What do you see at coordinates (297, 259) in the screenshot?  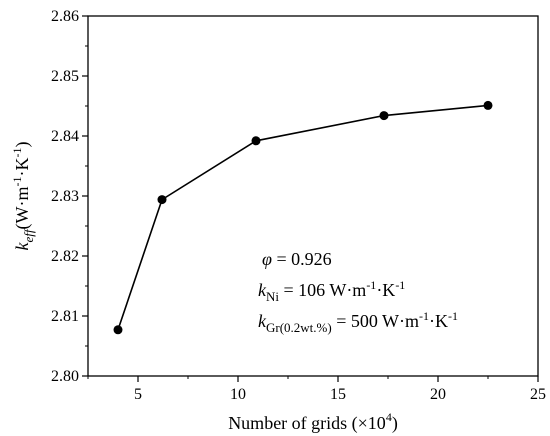 I see `annotation-phi: φ = 0.926` at bounding box center [297, 259].